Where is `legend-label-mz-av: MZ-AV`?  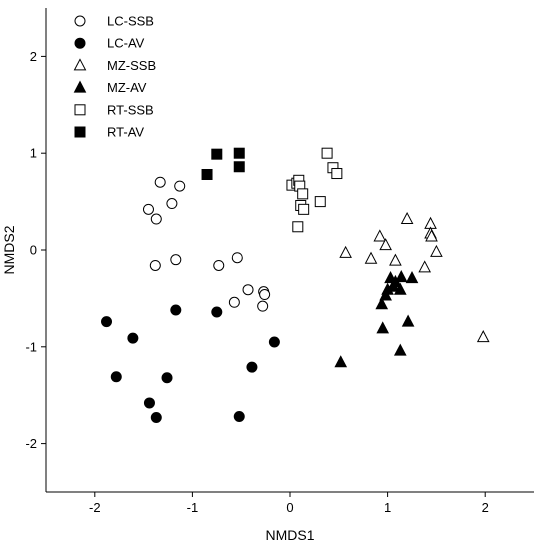
legend-label-mz-av: MZ-AV is located at coordinates (127, 87).